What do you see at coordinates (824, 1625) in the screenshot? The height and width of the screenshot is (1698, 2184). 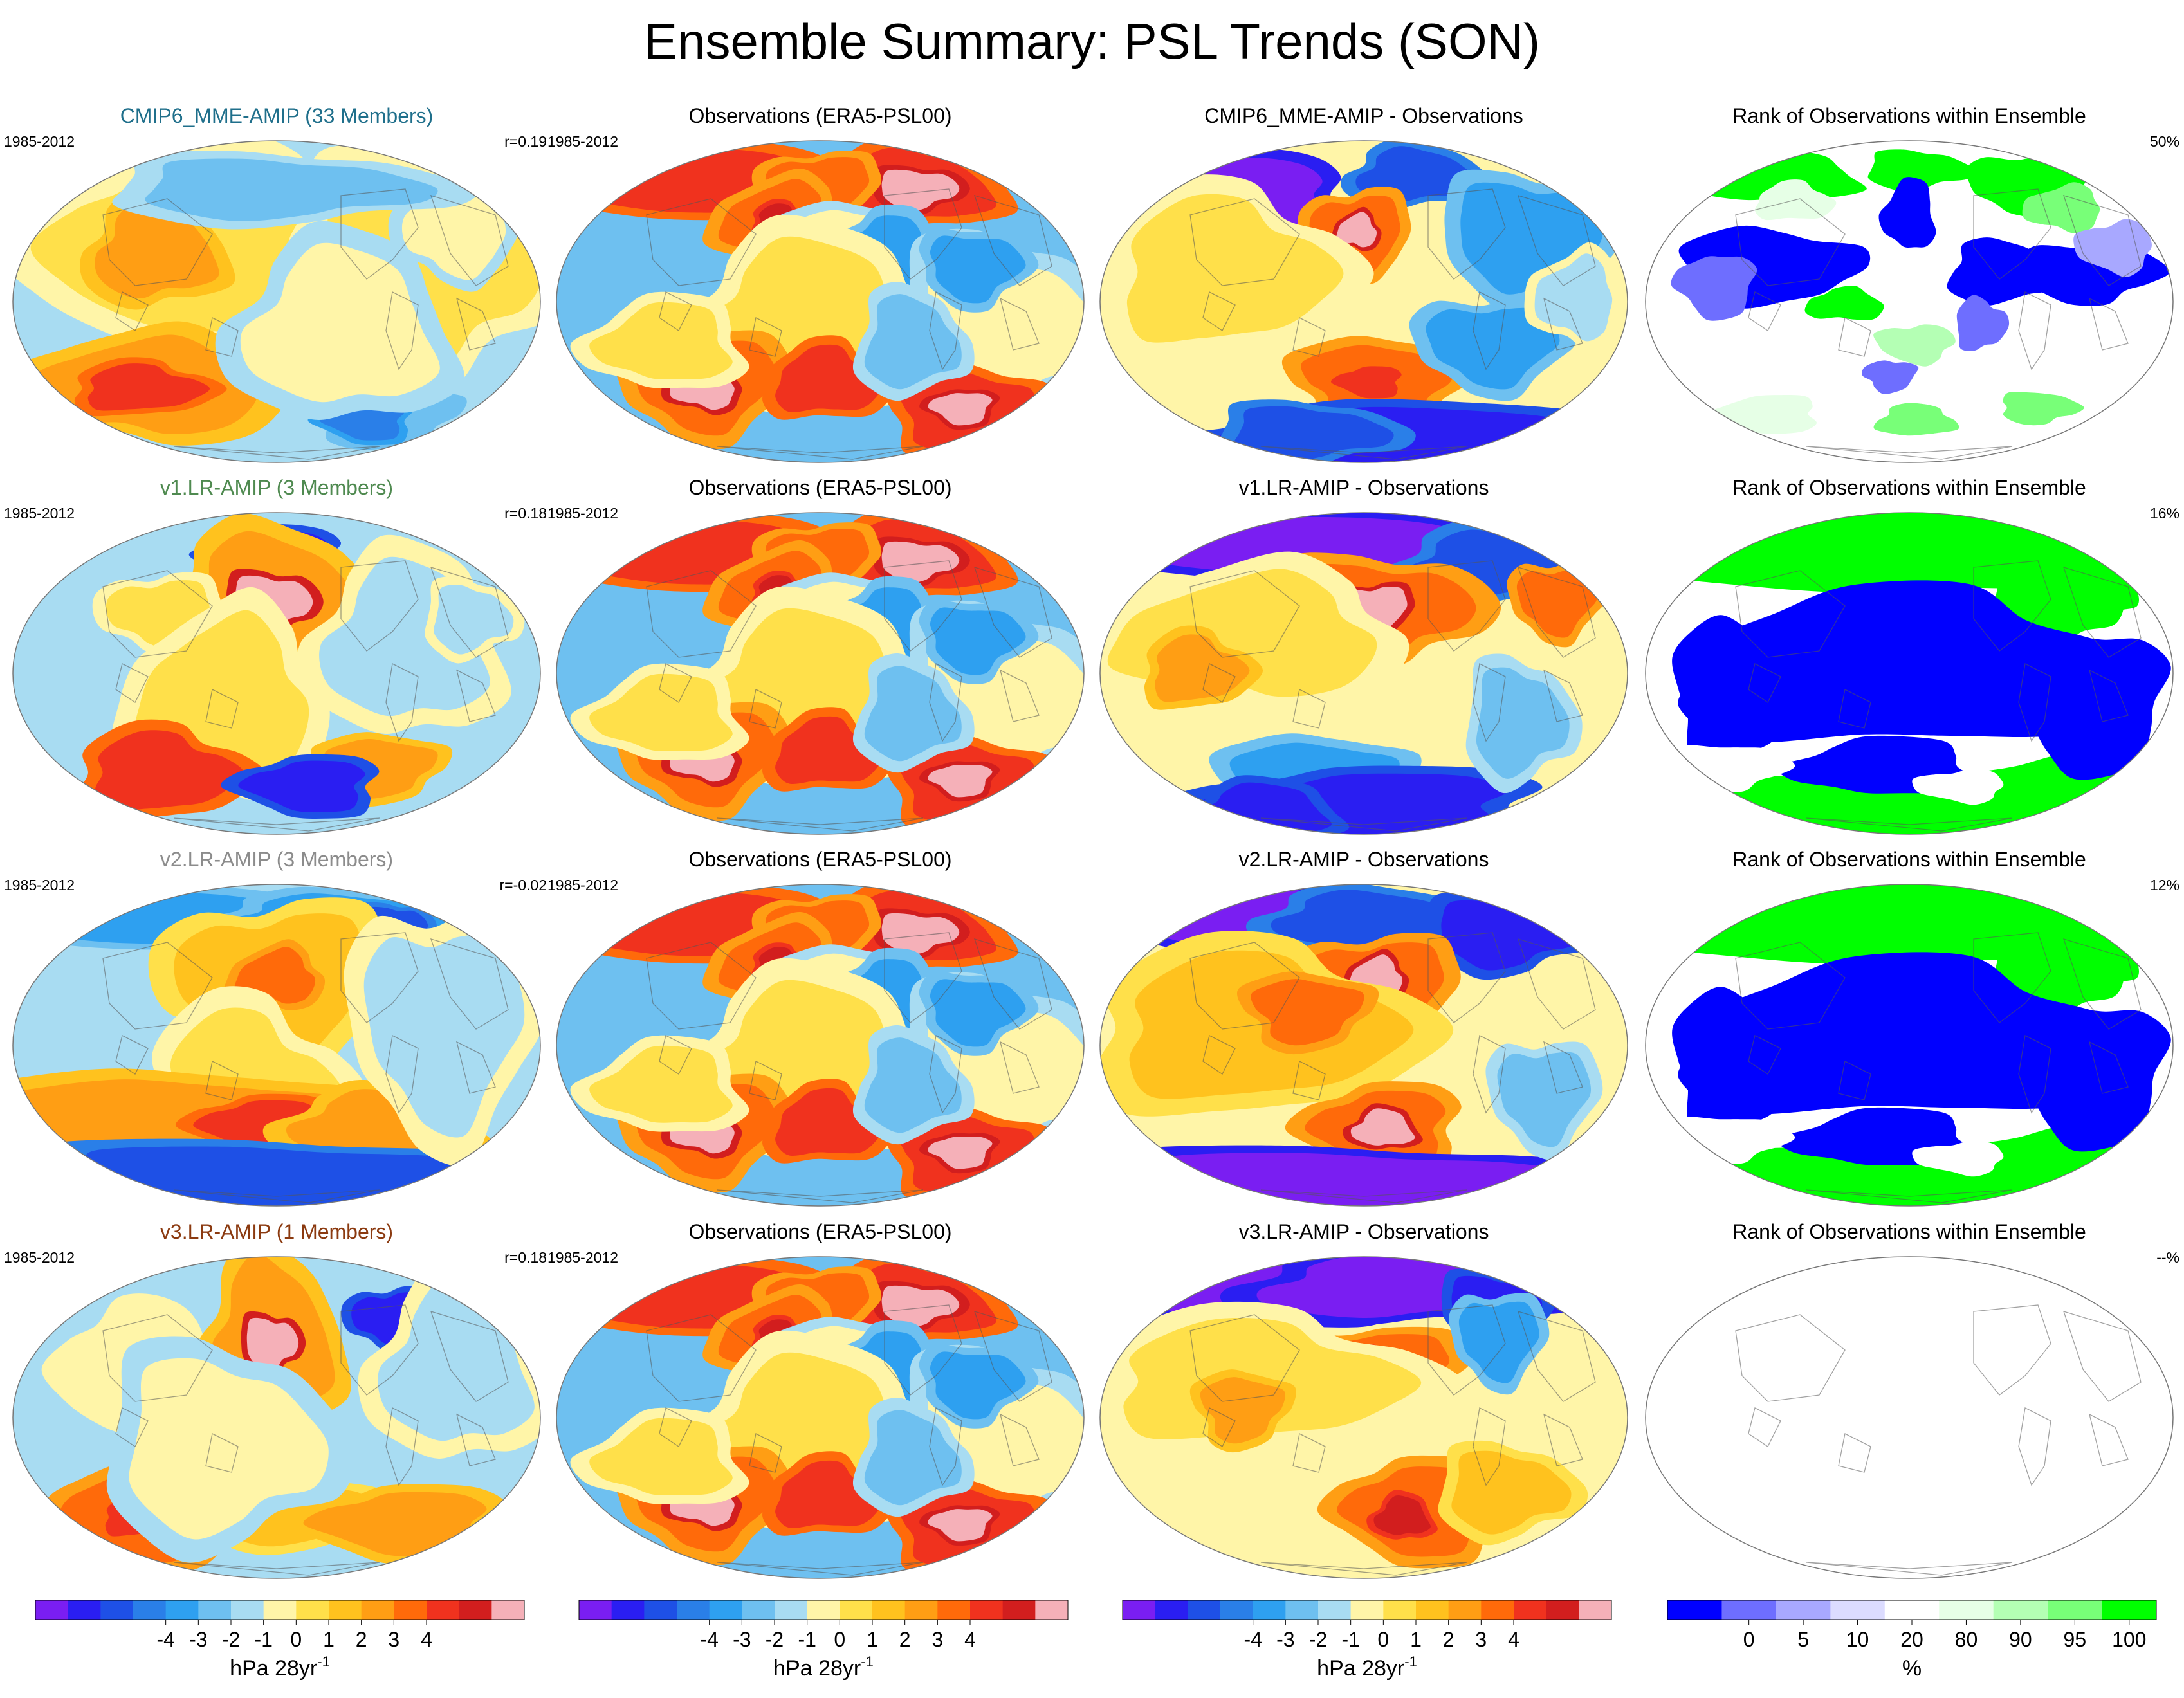 I see `colorbar-swatches: -4 -3 -2 -1 0 1 2 3 4` at bounding box center [824, 1625].